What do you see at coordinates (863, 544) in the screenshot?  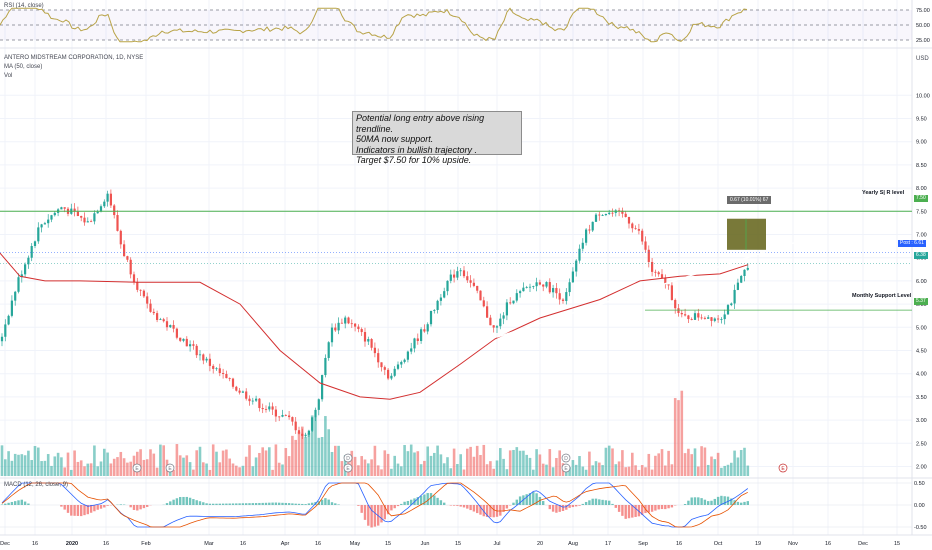 I see `time-axis-label: Dec` at bounding box center [863, 544].